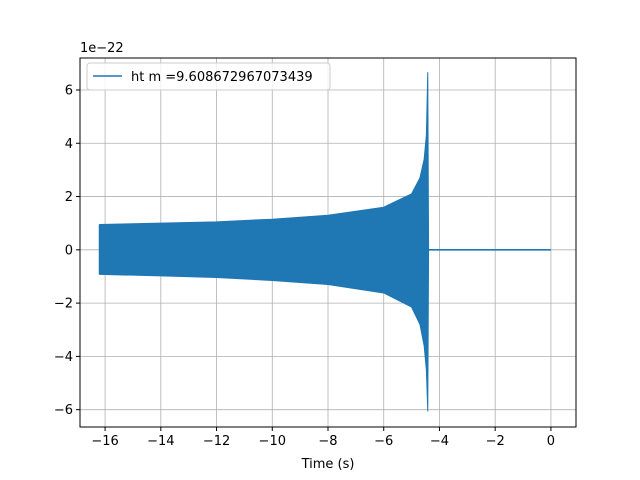  I want to click on y-axis: −6 −4 −2 0 2 4 6, so click(67, 250).